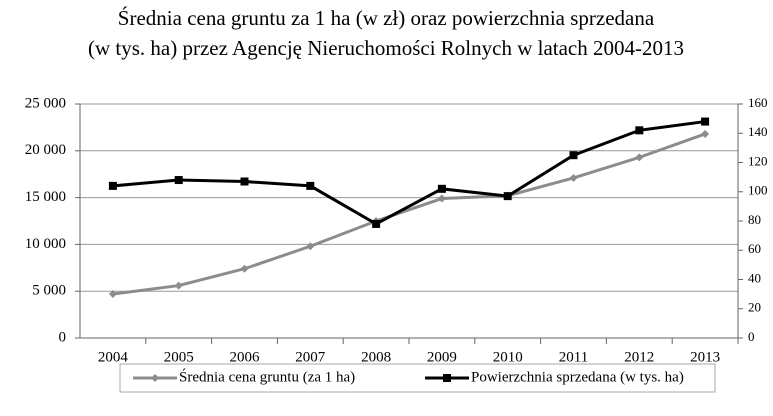  I want to click on x-tick-label: 2010, so click(508, 357).